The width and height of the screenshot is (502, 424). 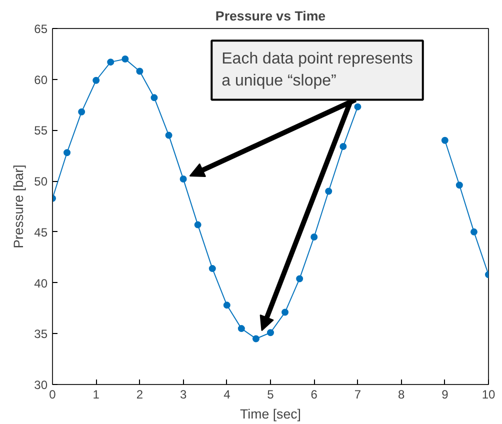 What do you see at coordinates (41, 79) in the screenshot?
I see `y-tick-label: 60` at bounding box center [41, 79].